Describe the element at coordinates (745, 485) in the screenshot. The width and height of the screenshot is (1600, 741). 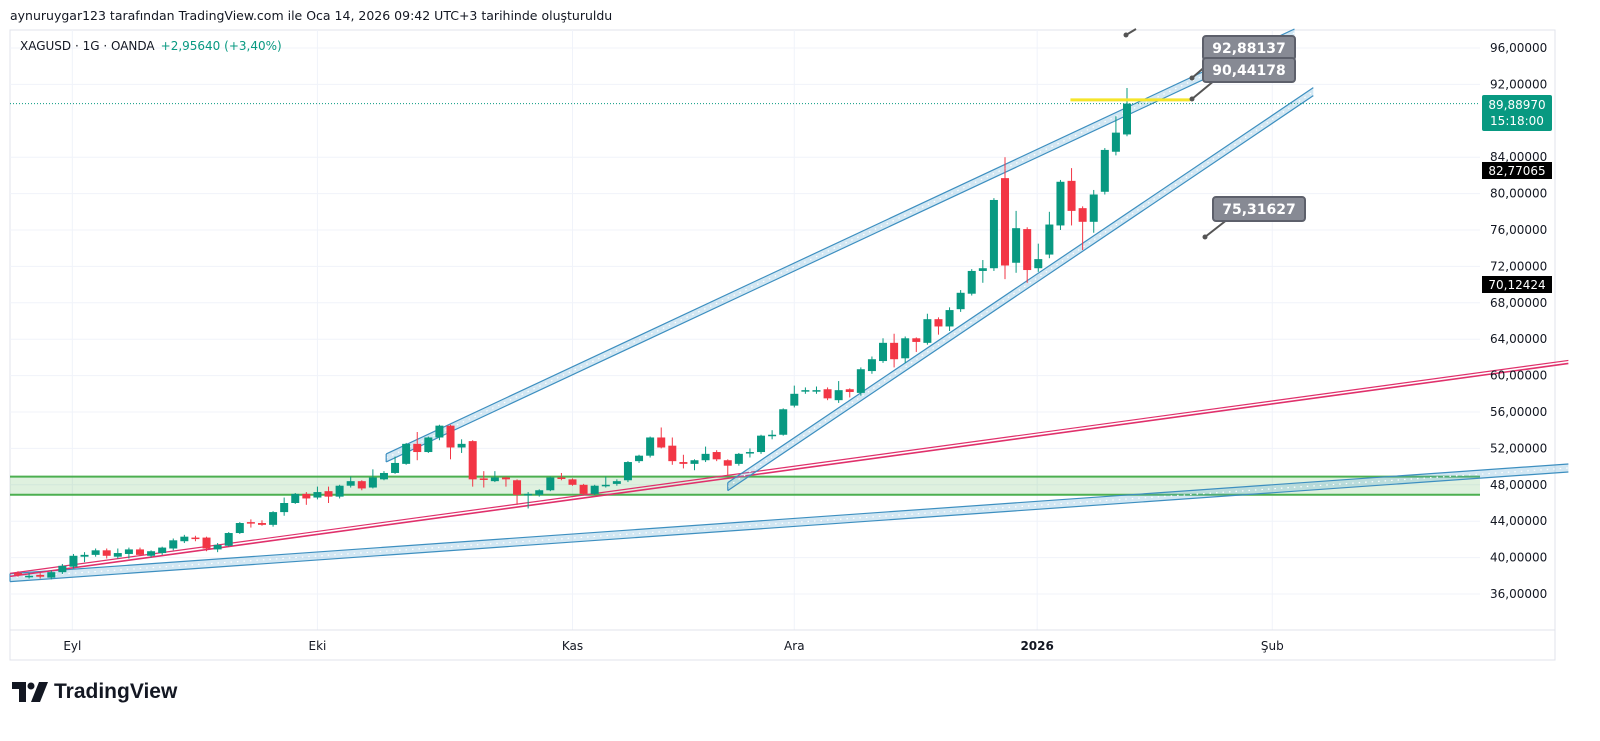
I see `support-zone` at that location.